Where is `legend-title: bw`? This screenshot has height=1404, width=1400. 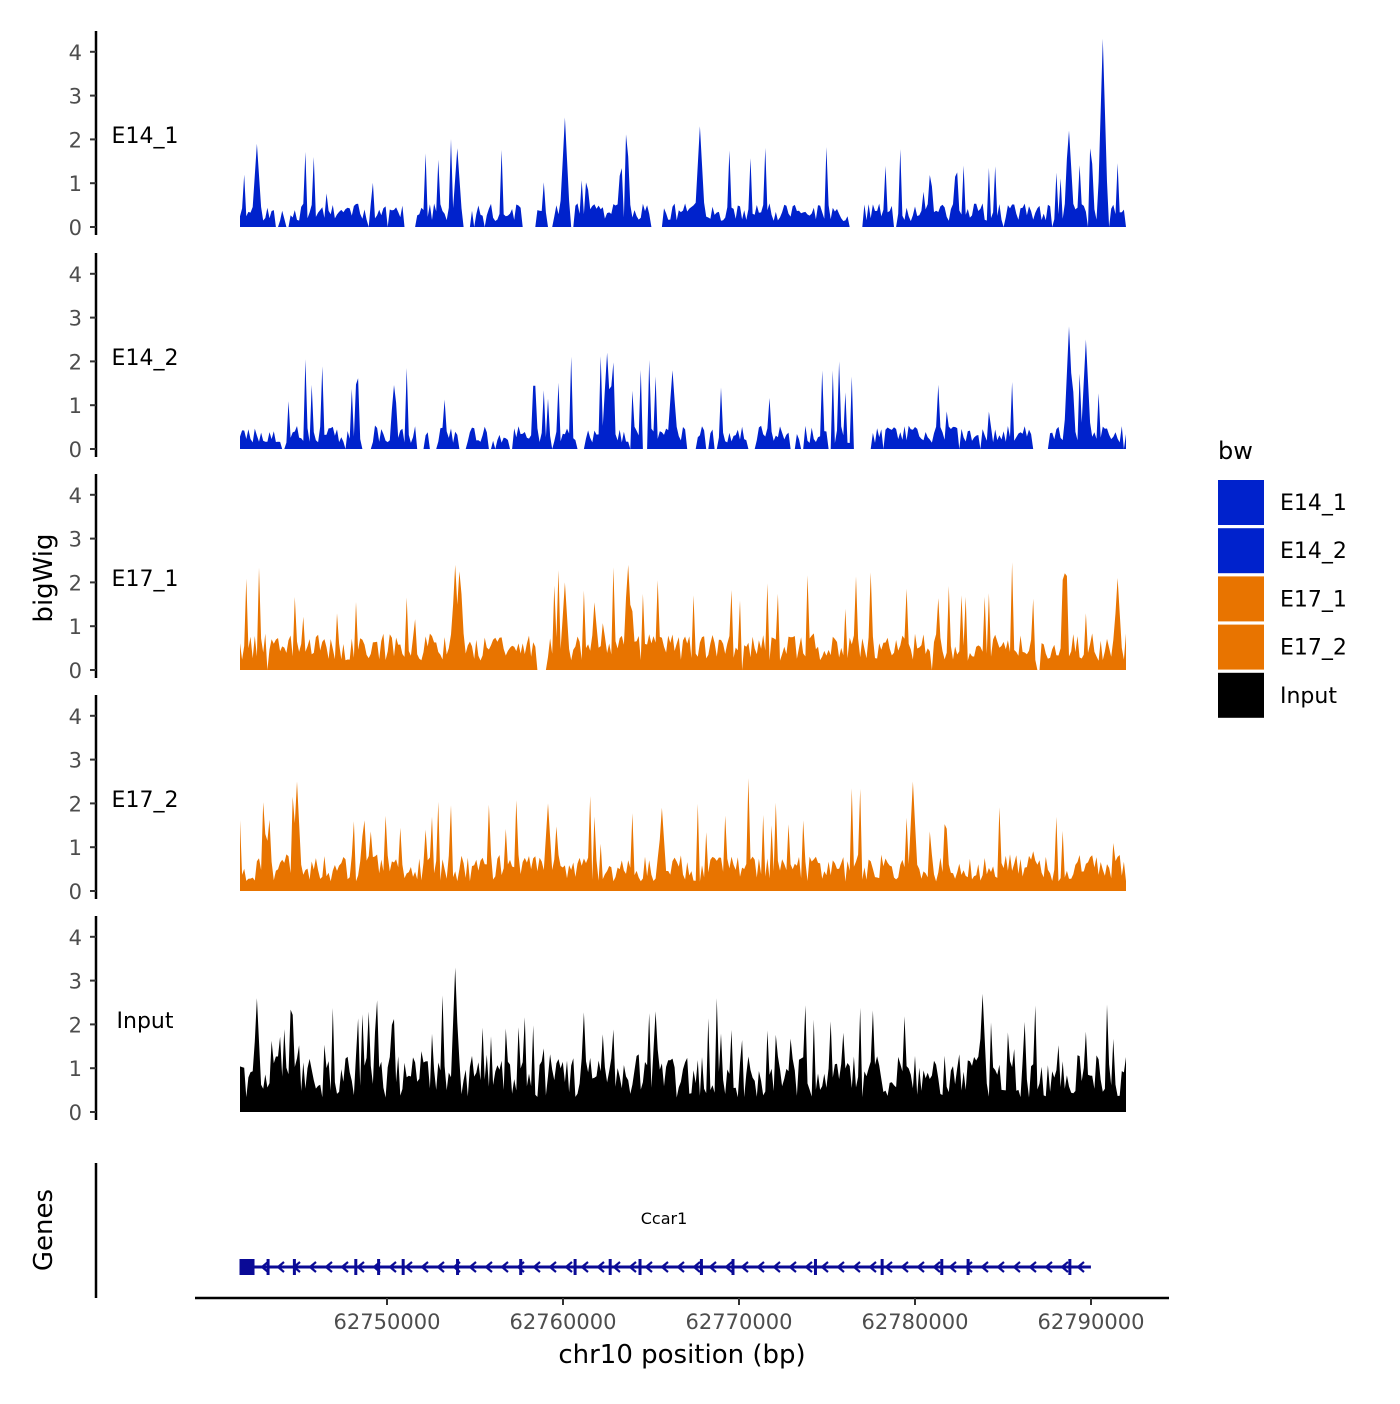
legend-title: bw is located at coordinates (1235, 451).